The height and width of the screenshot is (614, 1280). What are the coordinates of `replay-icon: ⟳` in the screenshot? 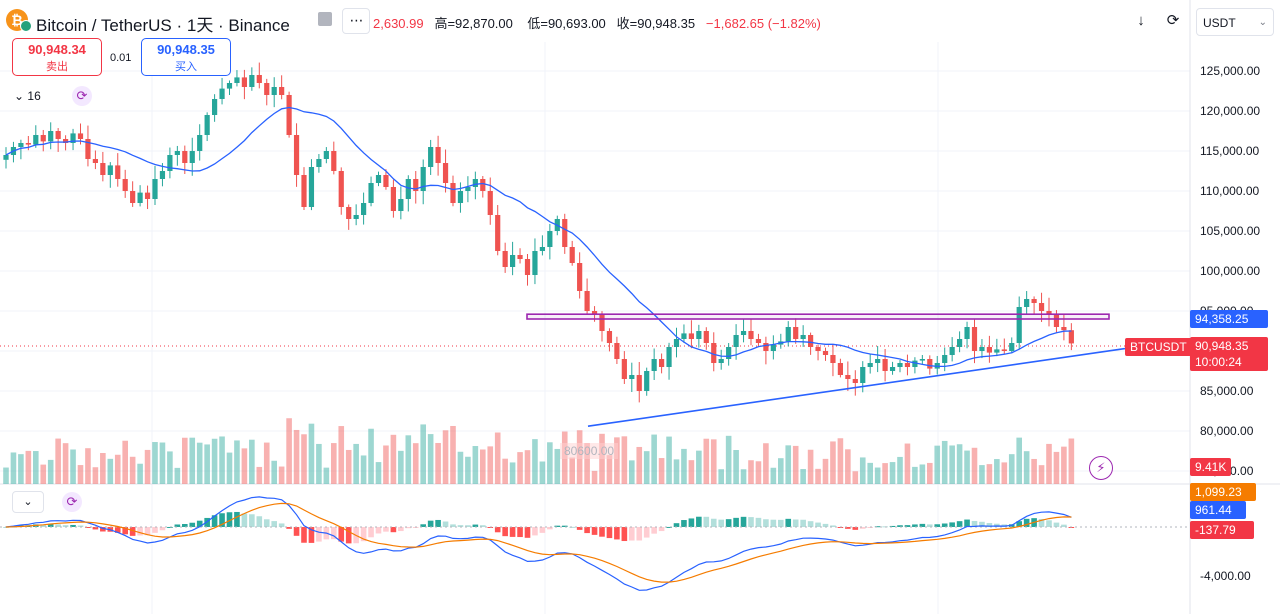 It's located at (1173, 20).